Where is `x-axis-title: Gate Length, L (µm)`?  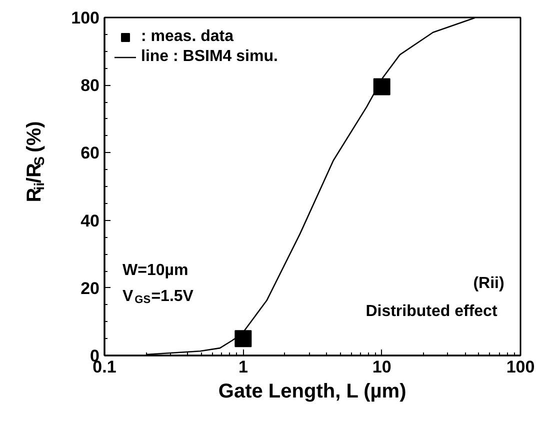 x-axis-title: Gate Length, L (µm) is located at coordinates (312, 391).